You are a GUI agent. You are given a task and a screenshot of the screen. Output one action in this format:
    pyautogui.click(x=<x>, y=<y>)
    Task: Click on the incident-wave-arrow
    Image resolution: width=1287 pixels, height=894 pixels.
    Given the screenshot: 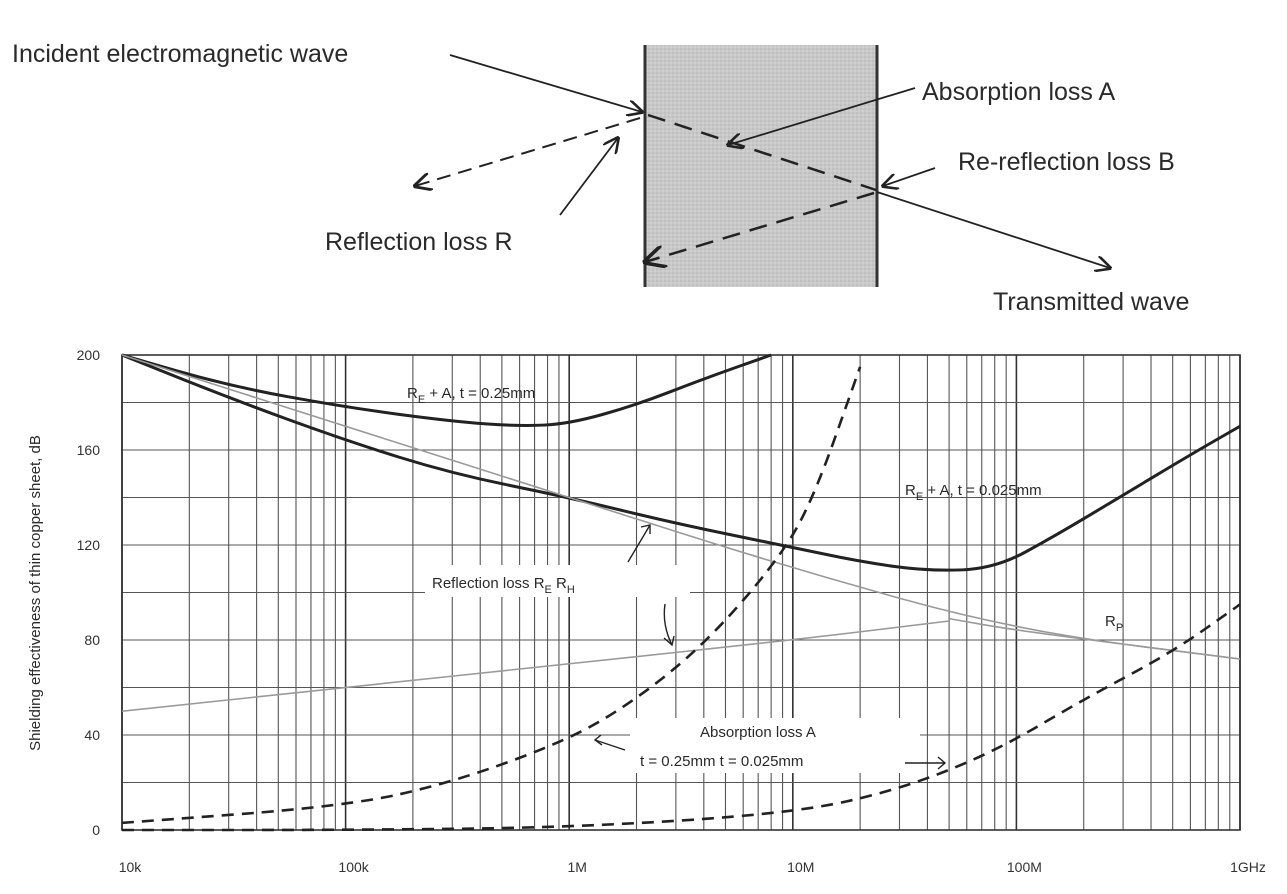 What is the action you would take?
    pyautogui.click(x=545, y=83)
    